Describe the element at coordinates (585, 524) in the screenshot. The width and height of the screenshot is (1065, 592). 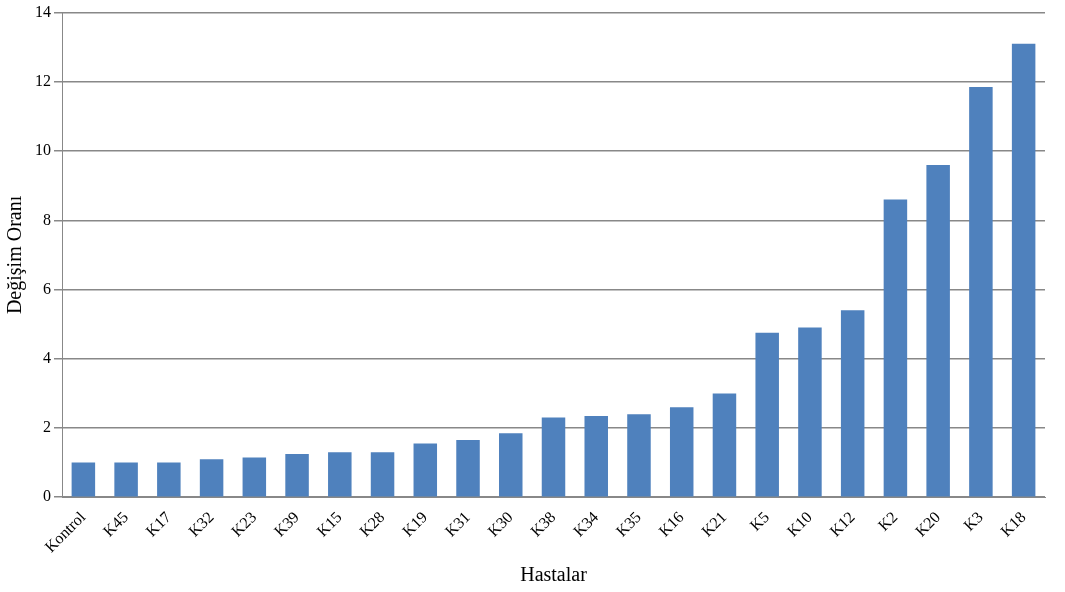
I see `x-tick-label: K34` at that location.